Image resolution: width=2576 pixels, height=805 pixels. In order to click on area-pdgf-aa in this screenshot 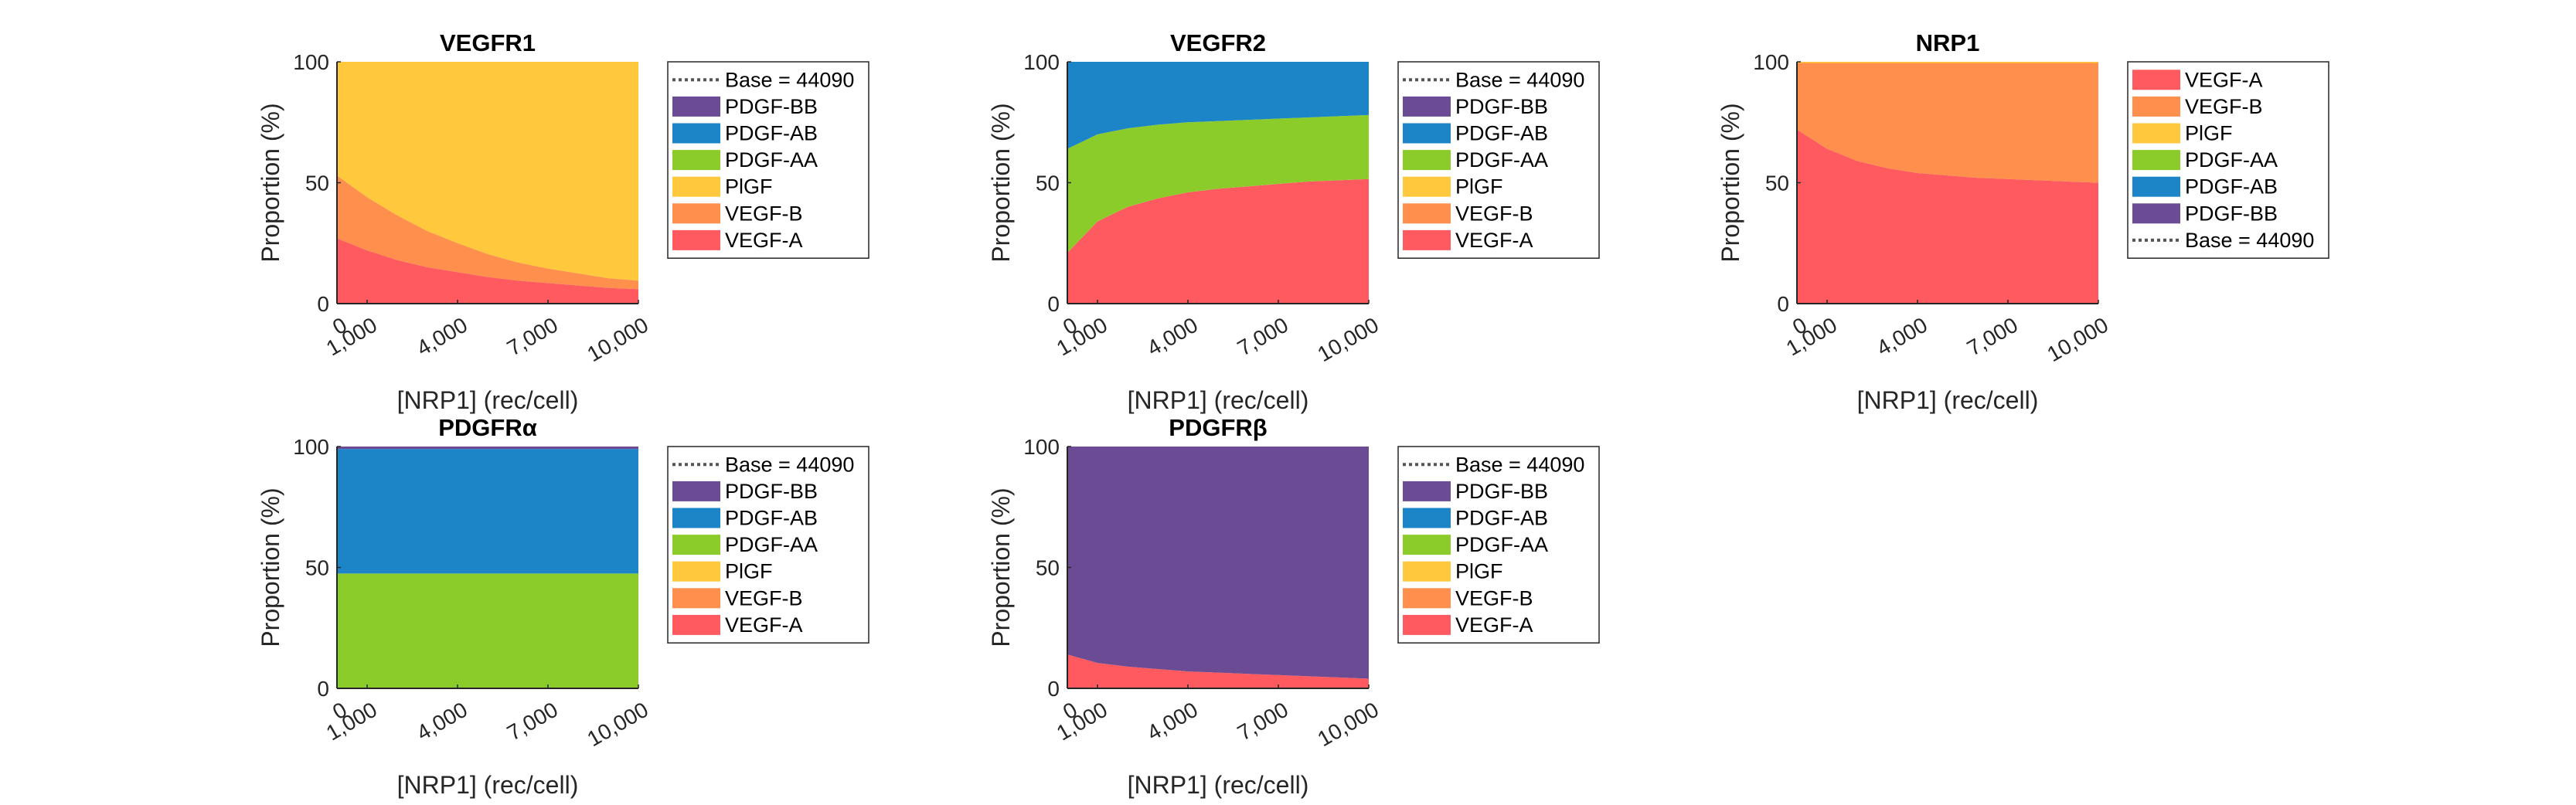, I will do `click(1218, 183)`.